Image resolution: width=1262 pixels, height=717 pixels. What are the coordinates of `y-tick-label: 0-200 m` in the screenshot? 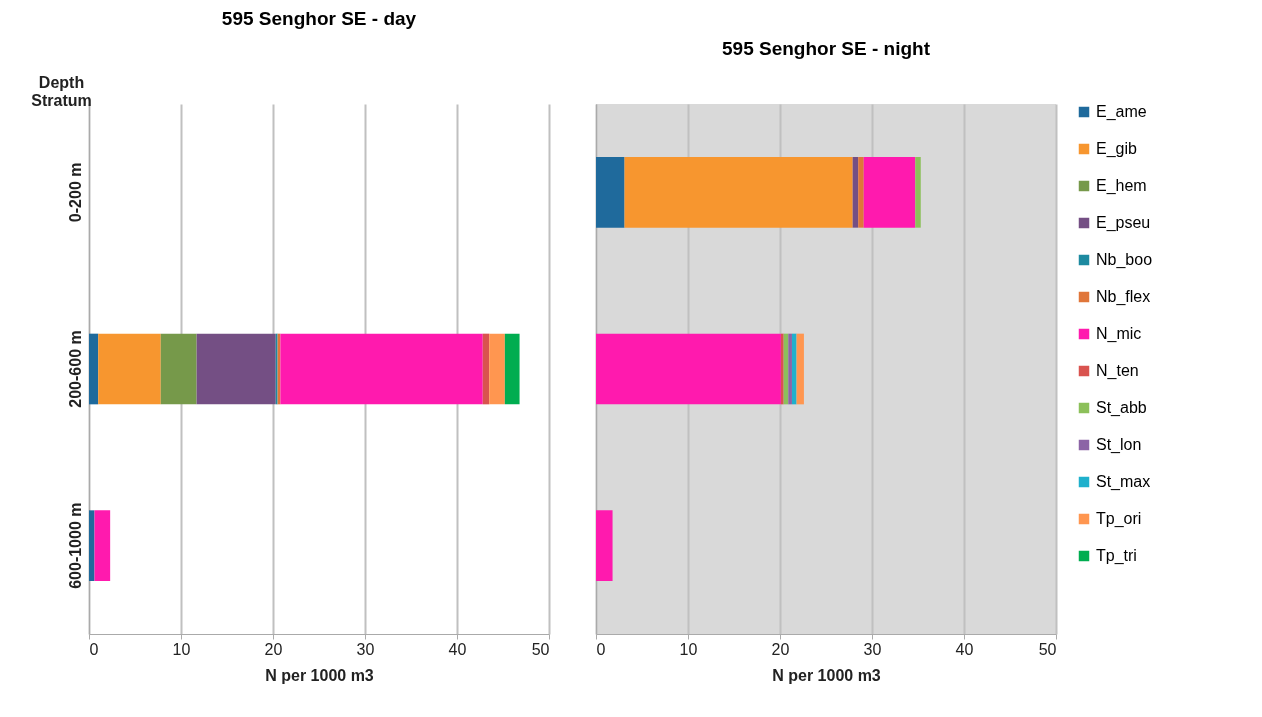 It's located at (75, 192).